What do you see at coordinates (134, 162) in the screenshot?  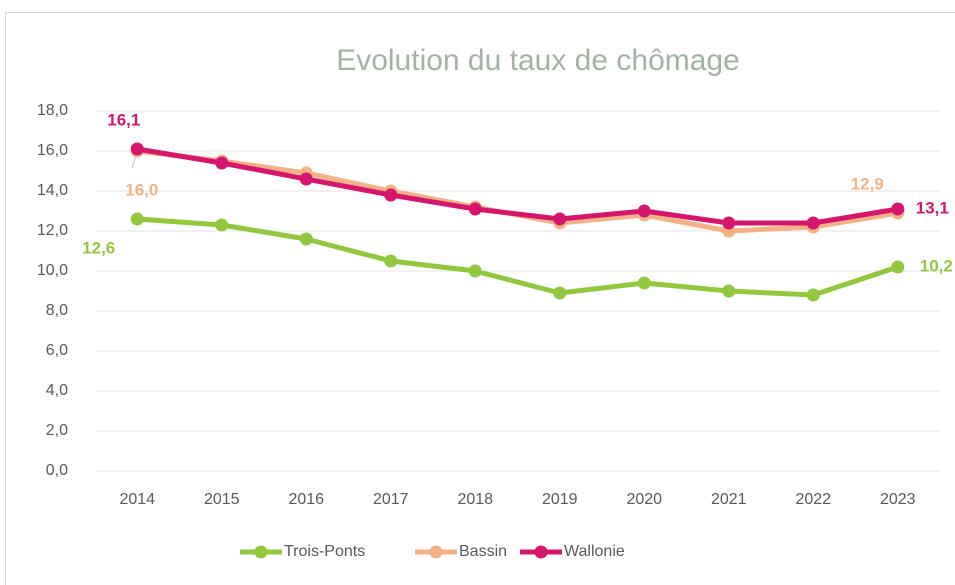 I see `leader-line` at bounding box center [134, 162].